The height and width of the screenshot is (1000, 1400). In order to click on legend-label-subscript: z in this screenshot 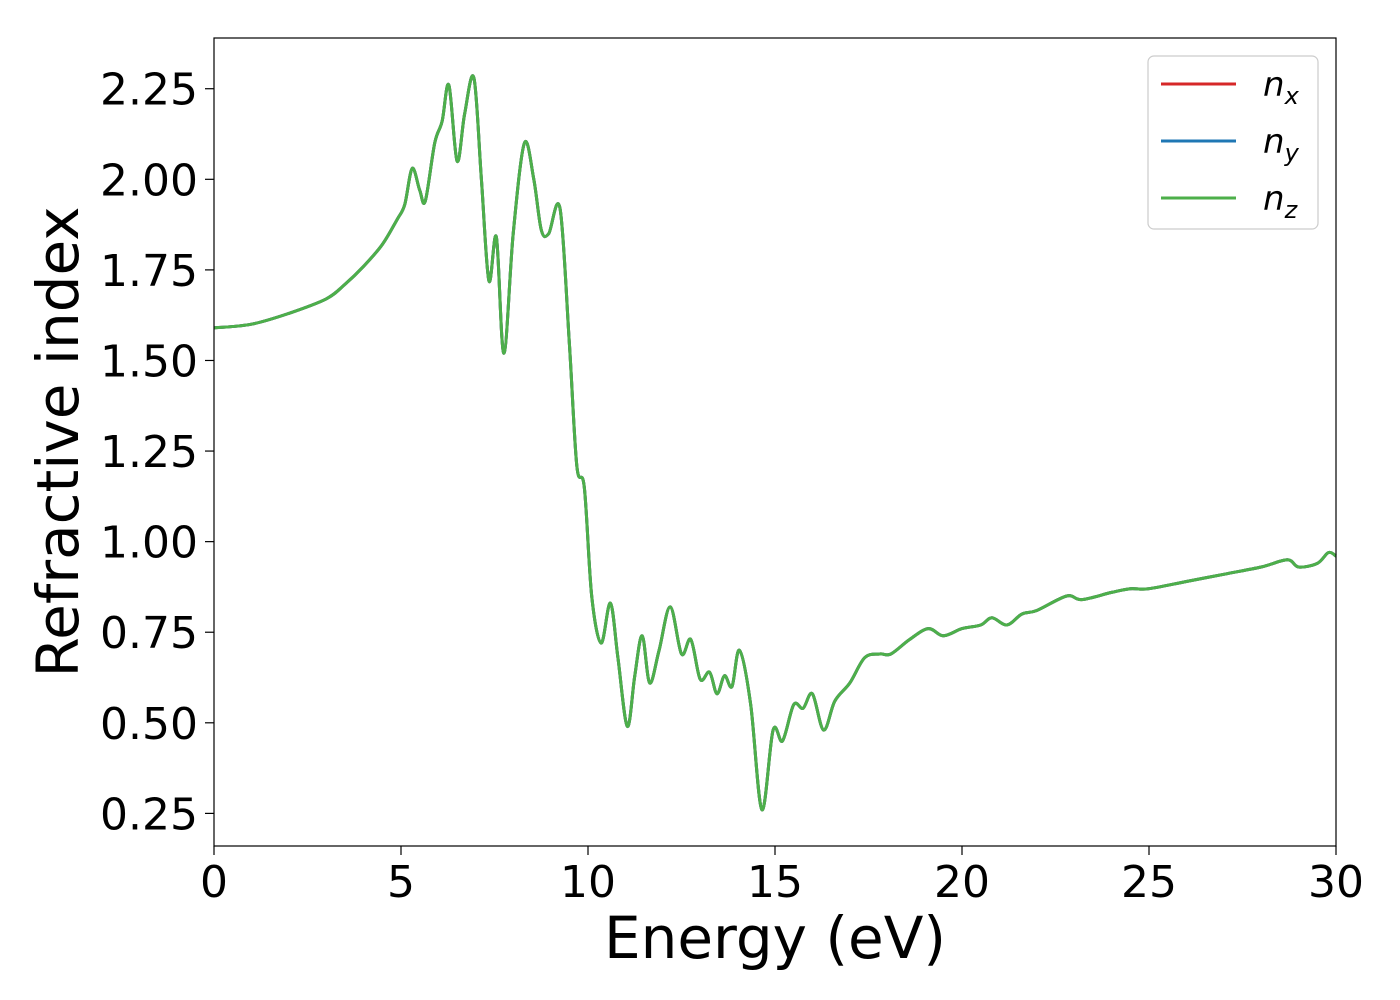, I will do `click(1291, 210)`.